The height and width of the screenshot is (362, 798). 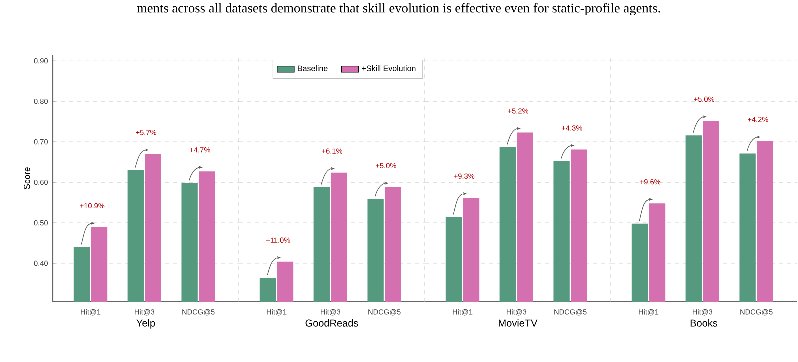 I want to click on x-axis-title: MovieTV, so click(x=518, y=323).